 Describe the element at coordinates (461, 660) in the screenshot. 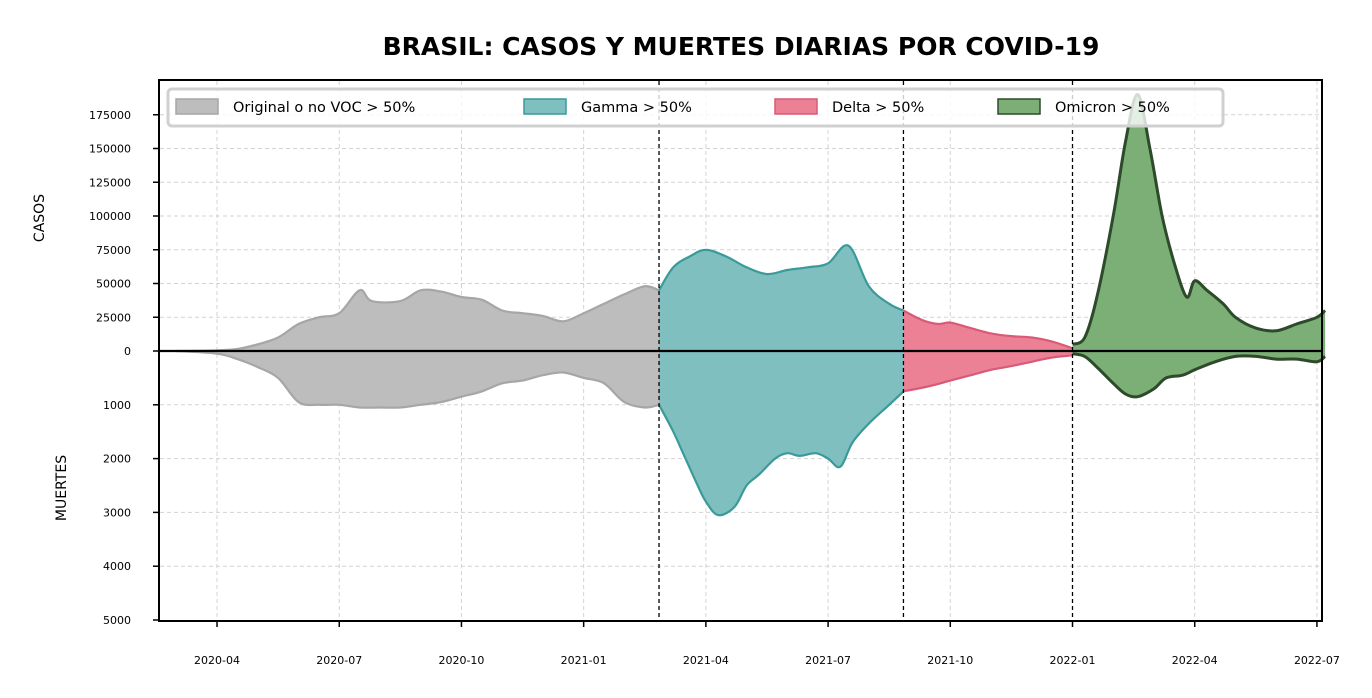

I see `xtick-label-2020-10: 2020-10` at that location.